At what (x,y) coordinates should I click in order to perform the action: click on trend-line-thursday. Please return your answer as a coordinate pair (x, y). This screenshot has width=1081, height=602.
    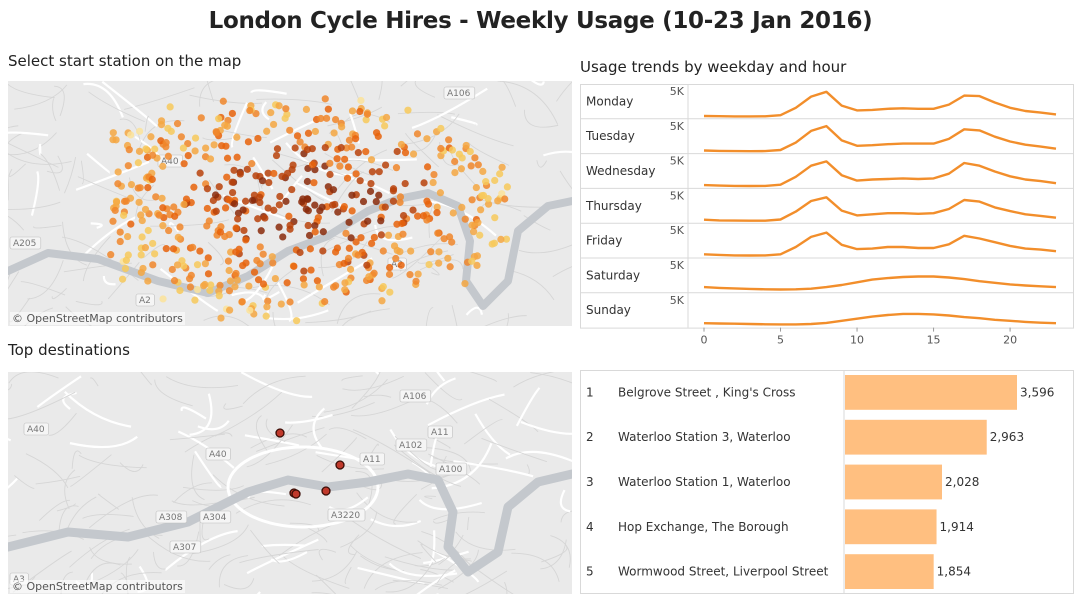
    Looking at the image, I should click on (880, 209).